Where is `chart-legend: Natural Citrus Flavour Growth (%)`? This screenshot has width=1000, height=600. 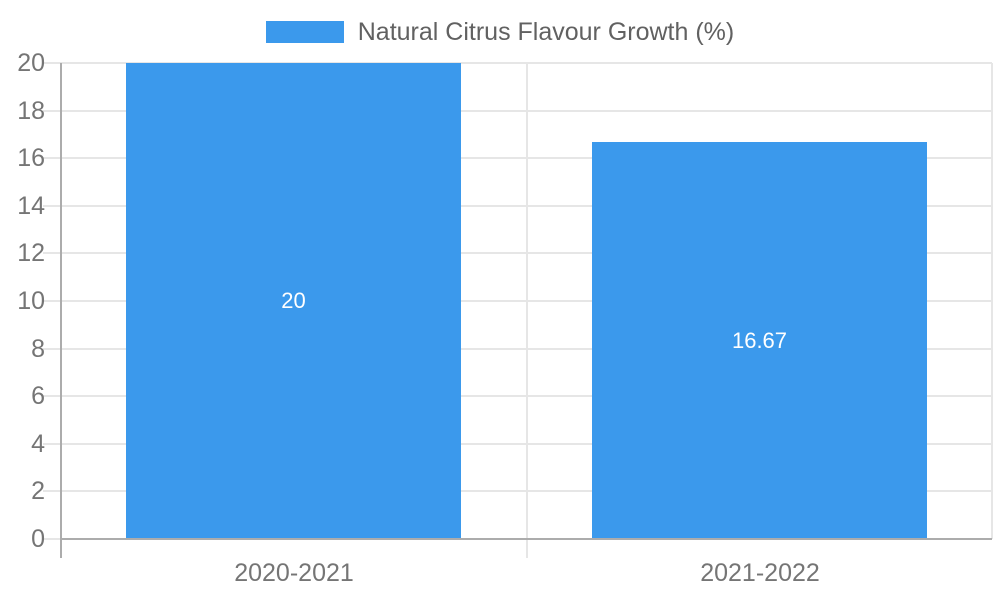 chart-legend: Natural Citrus Flavour Growth (%) is located at coordinates (500, 32).